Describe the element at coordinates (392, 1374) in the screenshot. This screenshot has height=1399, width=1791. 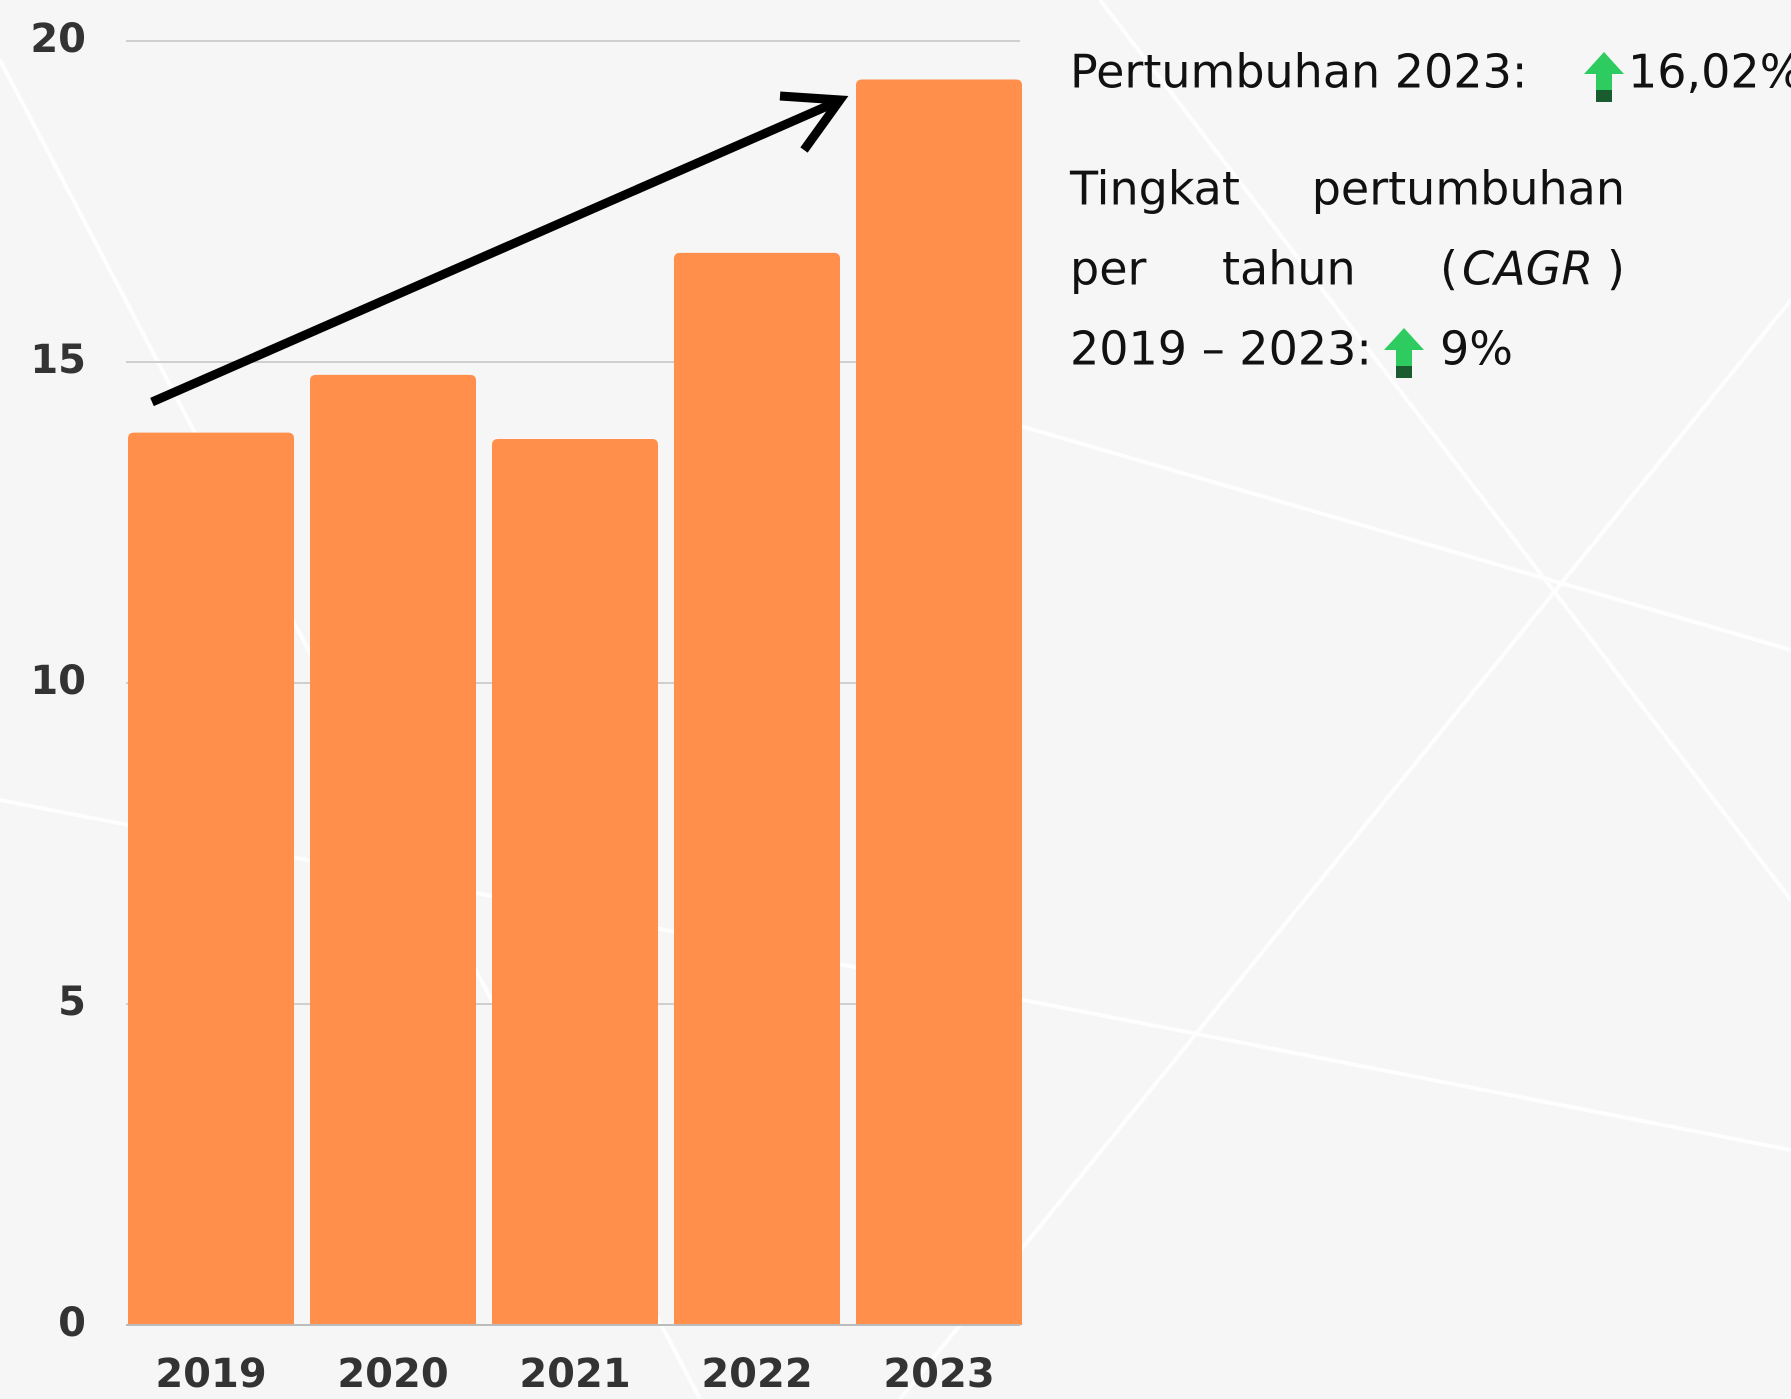
I see `x-tick-label: 2020` at that location.